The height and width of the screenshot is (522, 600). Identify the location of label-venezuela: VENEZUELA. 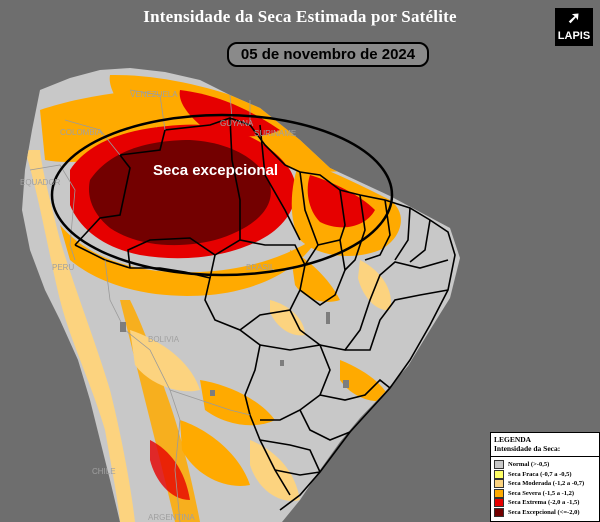
(154, 94).